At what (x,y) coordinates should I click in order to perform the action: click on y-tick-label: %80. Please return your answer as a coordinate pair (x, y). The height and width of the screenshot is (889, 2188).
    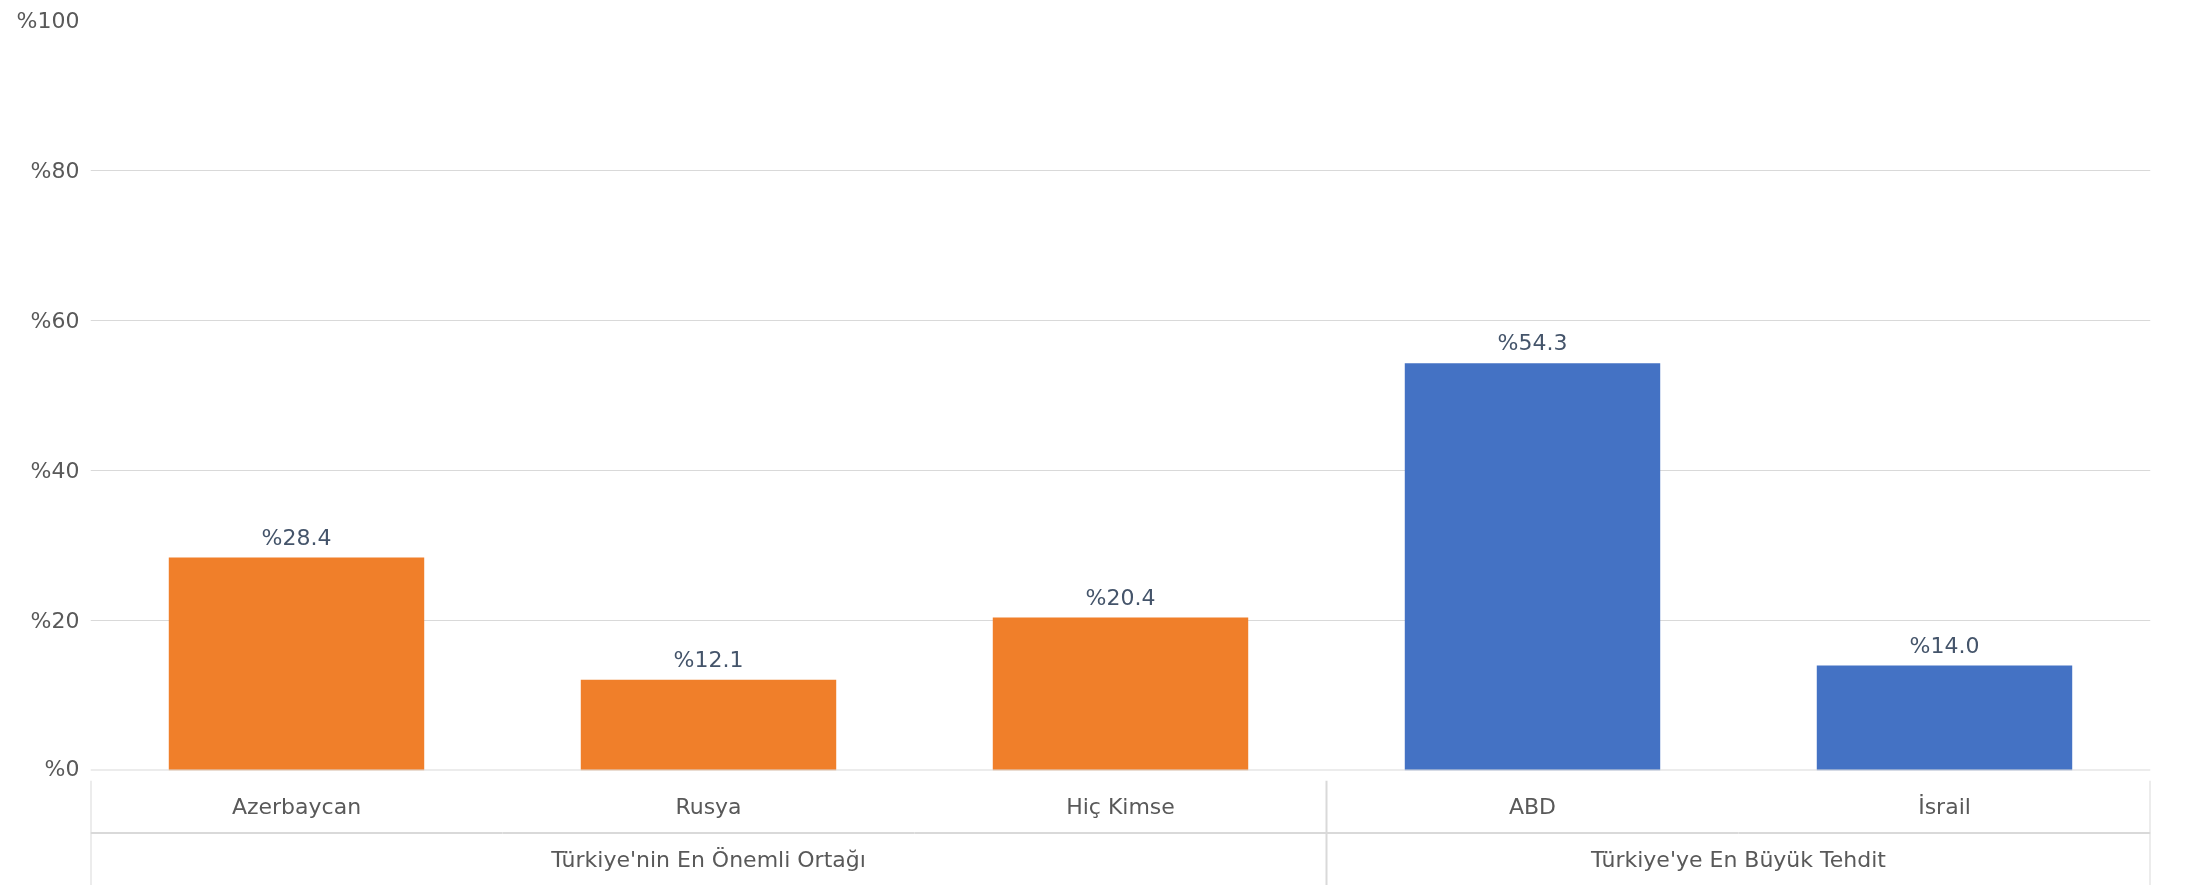
    Looking at the image, I should click on (55, 170).